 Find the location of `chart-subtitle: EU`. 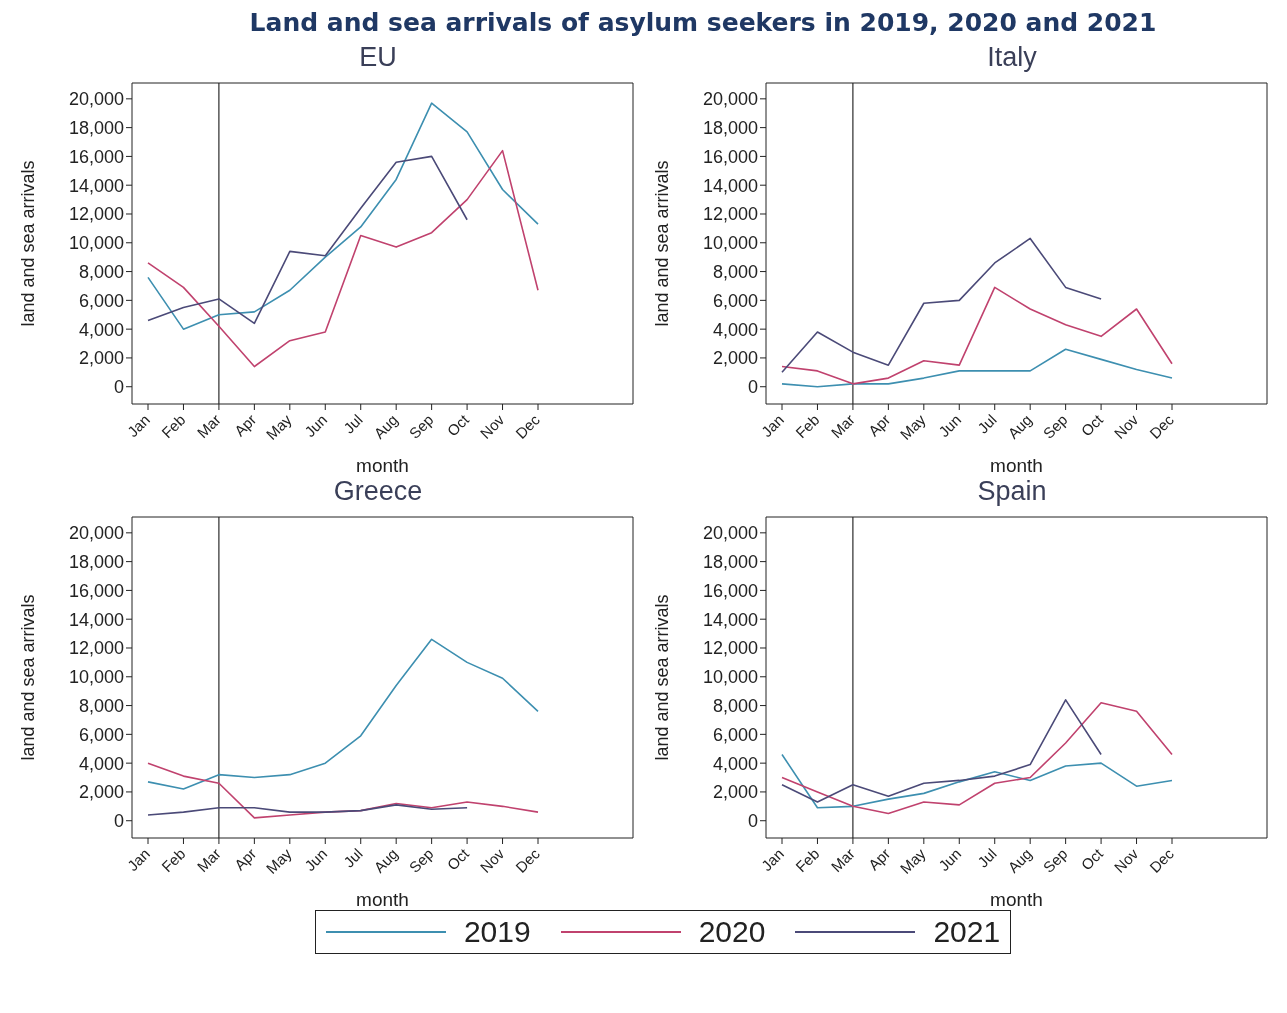

chart-subtitle: EU is located at coordinates (378, 58).